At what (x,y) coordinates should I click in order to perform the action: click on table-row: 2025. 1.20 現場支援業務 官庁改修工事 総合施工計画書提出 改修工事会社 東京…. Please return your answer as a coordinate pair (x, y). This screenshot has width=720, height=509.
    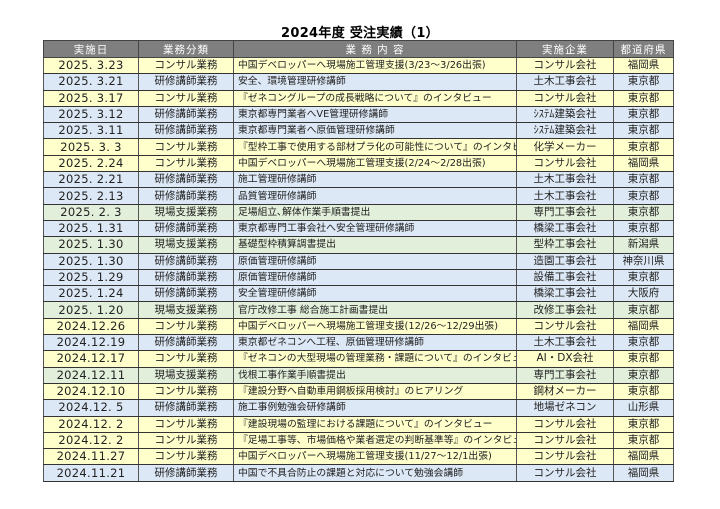
    Looking at the image, I should click on (358, 310).